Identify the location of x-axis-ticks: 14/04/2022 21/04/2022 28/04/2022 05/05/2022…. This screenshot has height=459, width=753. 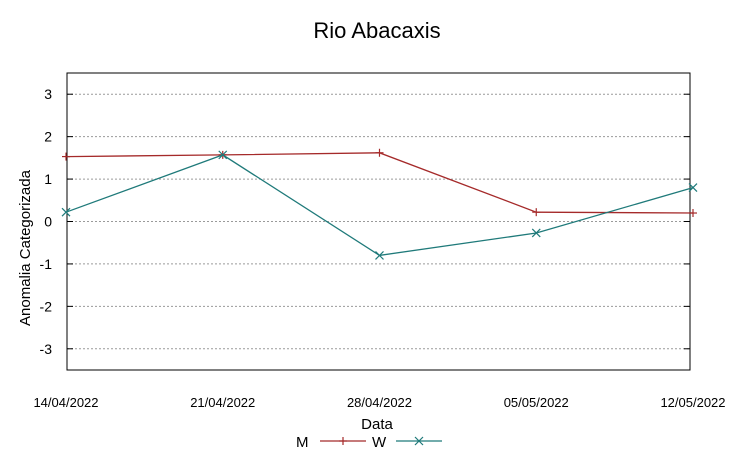
(379, 402).